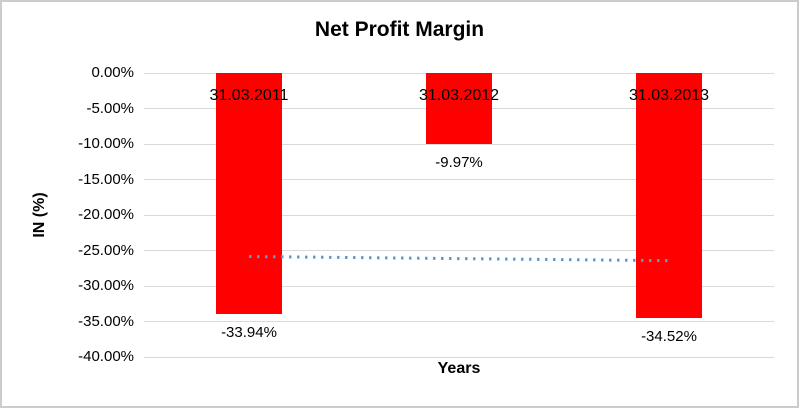  Describe the element at coordinates (399, 29) in the screenshot. I see `chart-title: Net Profit Margin` at that location.